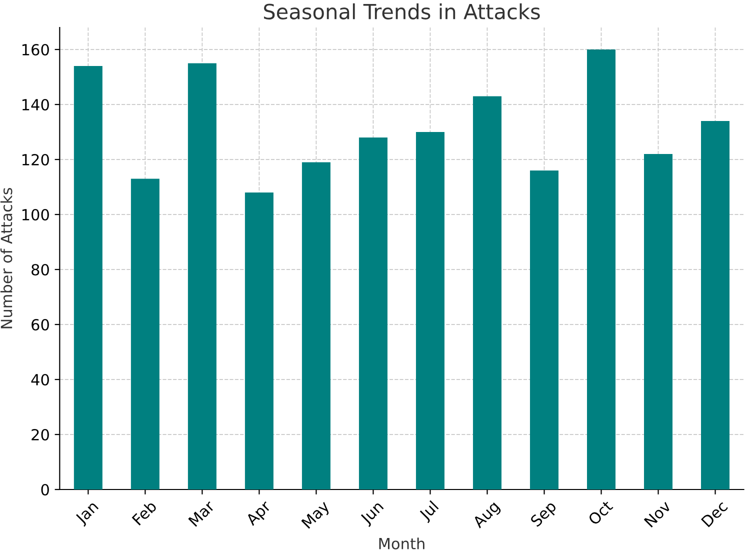 Image resolution: width=746 pixels, height=550 pixels. What do you see at coordinates (87, 513) in the screenshot?
I see `x-tick-label: Jan` at bounding box center [87, 513].